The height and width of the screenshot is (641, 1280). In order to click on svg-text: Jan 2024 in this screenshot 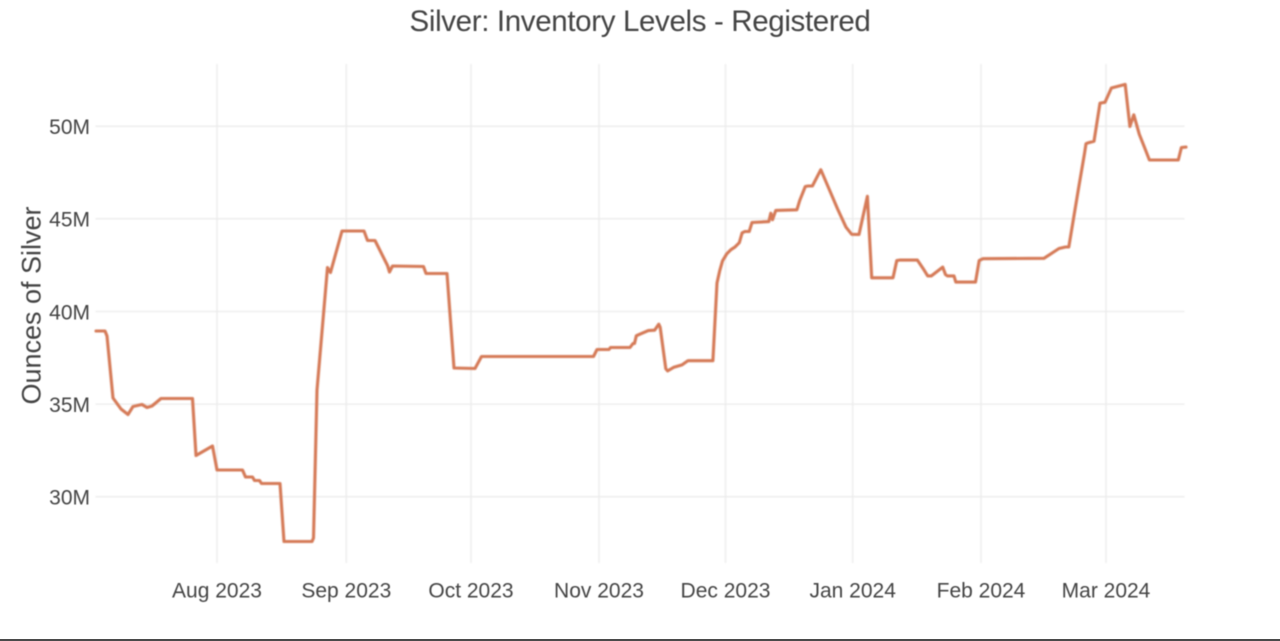, I will do `click(852, 591)`.